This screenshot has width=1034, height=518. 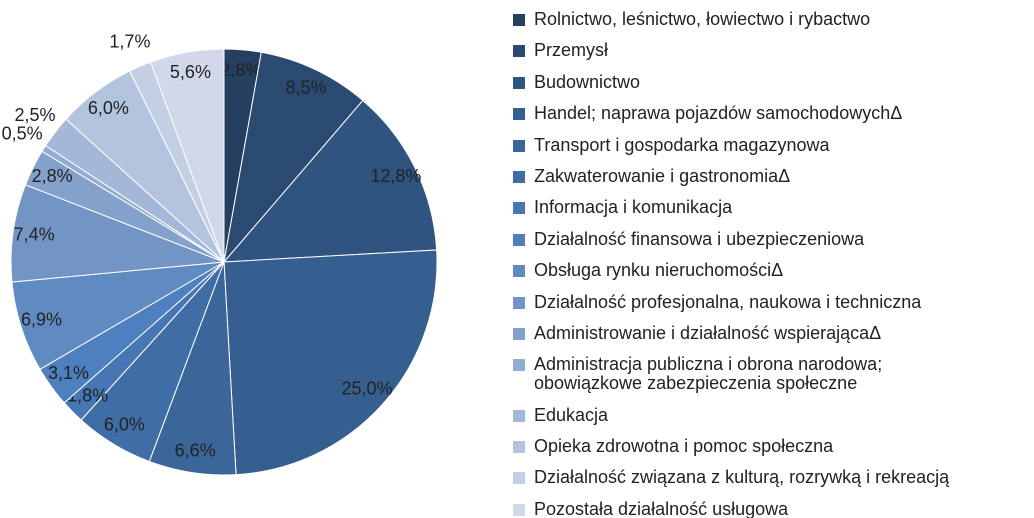 I want to click on data-label: 8,5%, so click(x=306, y=88).